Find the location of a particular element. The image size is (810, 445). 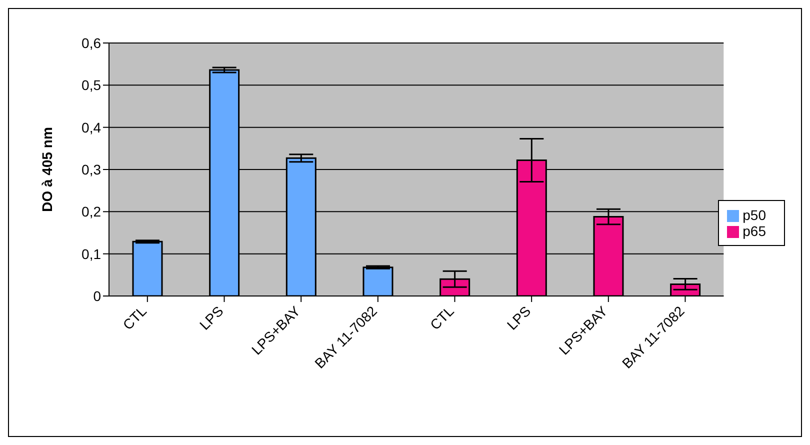

y-axis-title: DO à 405 nm is located at coordinates (46, 169).